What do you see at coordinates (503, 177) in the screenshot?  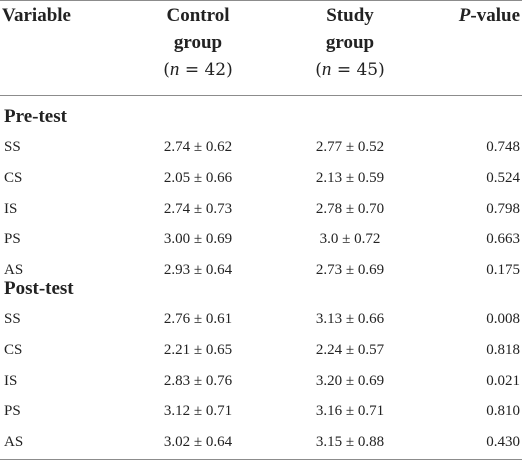 I see `row-p-value: 0.524` at bounding box center [503, 177].